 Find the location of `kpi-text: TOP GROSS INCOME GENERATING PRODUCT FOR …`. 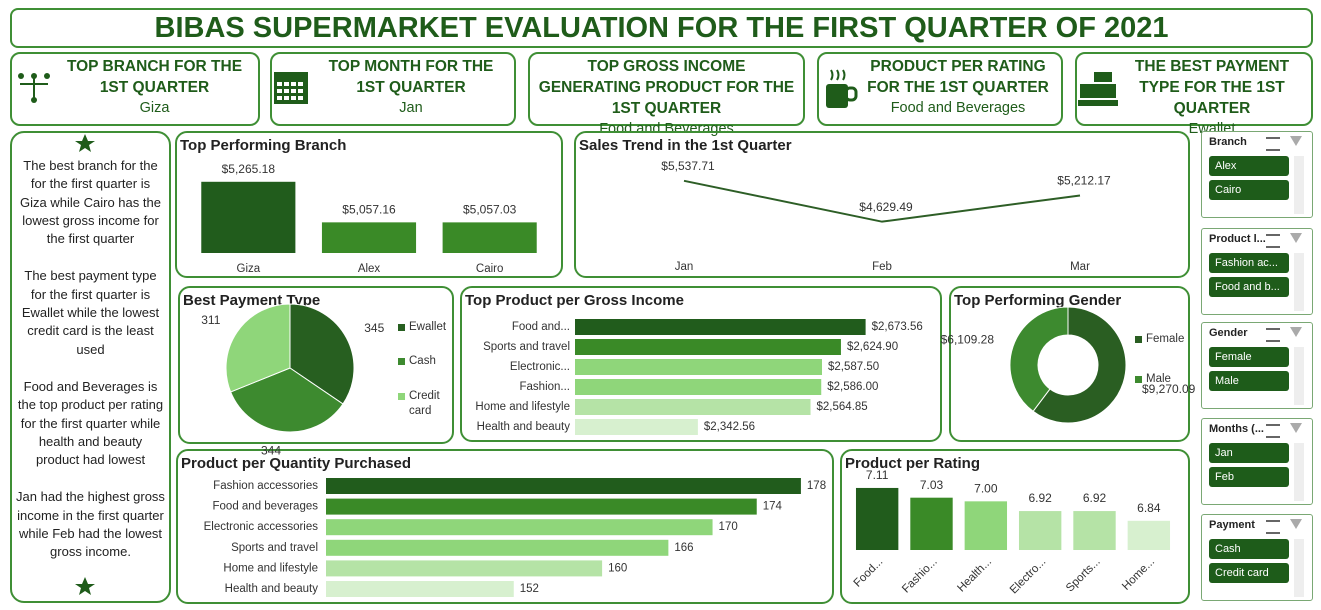

kpi-text: TOP GROSS INCOME GENERATING PRODUCT FOR … is located at coordinates (666, 97).